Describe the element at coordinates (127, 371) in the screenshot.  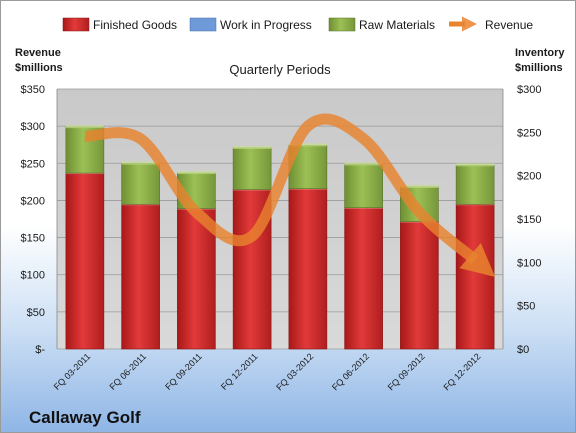
I see `category-label: FQ 06-2011` at that location.